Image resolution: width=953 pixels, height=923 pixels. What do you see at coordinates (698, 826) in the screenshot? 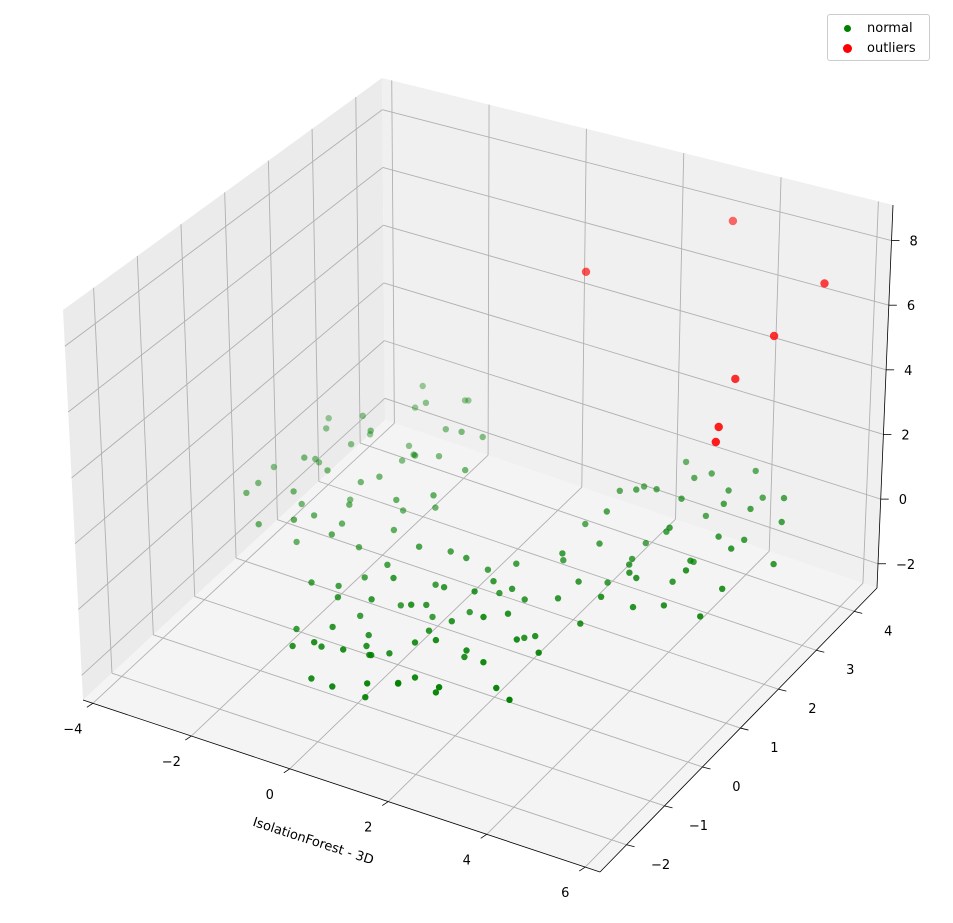
I see `y-tick-label: −1` at bounding box center [698, 826].